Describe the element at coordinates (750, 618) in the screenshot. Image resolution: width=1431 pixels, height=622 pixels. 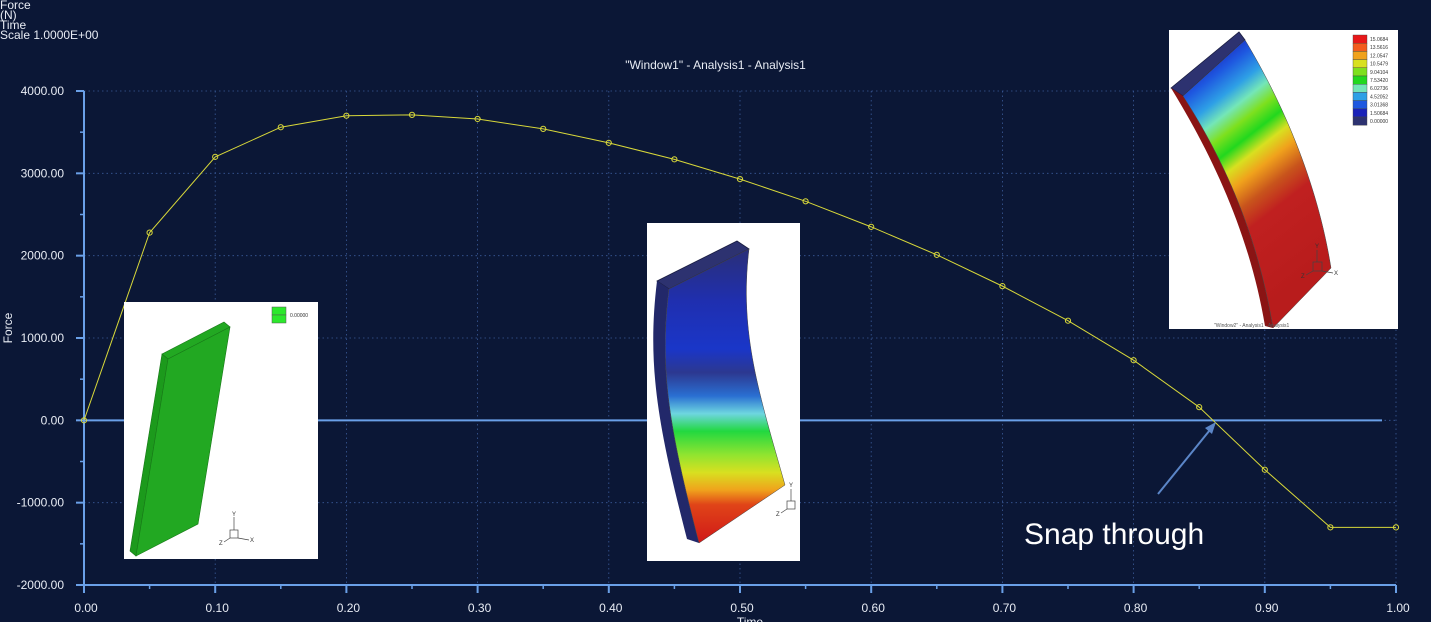
I see `x-axis-title: Time` at that location.